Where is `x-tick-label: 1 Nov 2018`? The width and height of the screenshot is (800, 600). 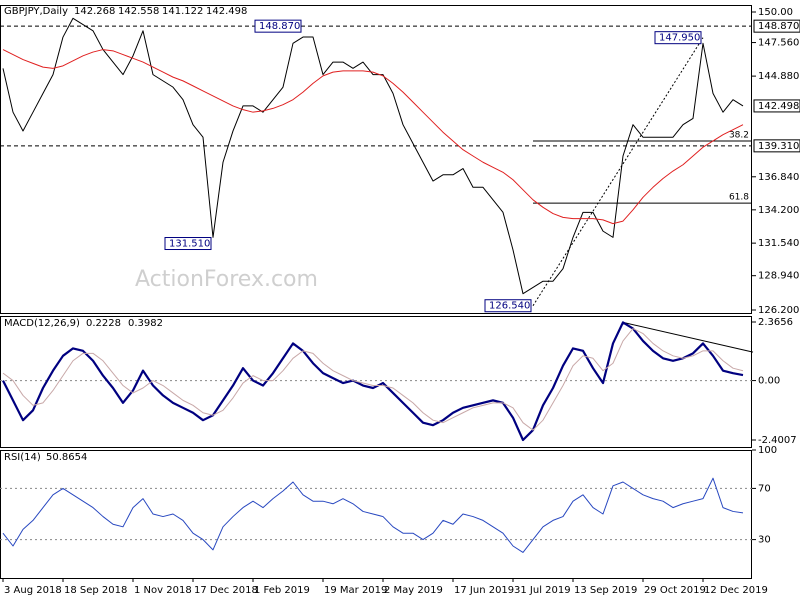 x-tick-label: 1 Nov 2018 is located at coordinates (163, 590).